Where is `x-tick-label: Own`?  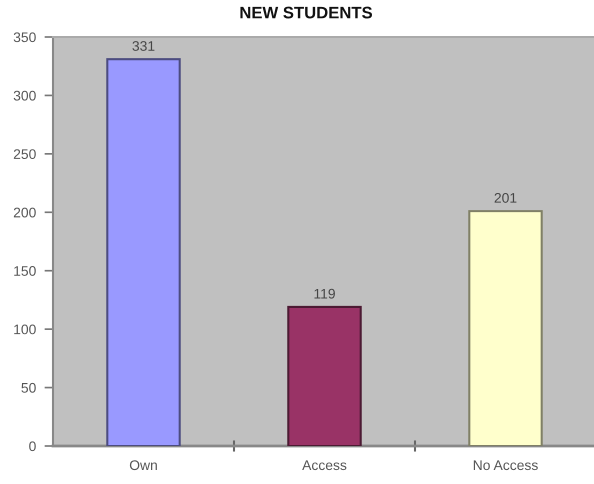 x-tick-label: Own is located at coordinates (143, 465).